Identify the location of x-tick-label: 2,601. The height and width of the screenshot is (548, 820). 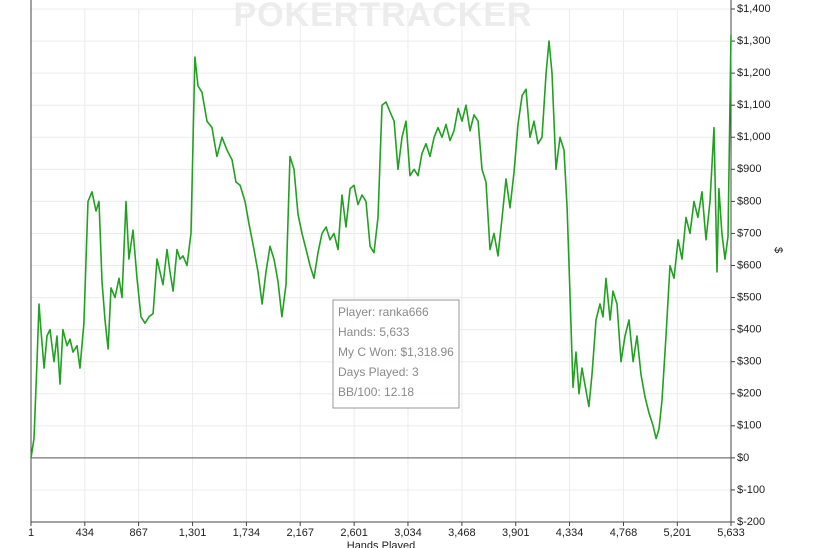
(354, 533).